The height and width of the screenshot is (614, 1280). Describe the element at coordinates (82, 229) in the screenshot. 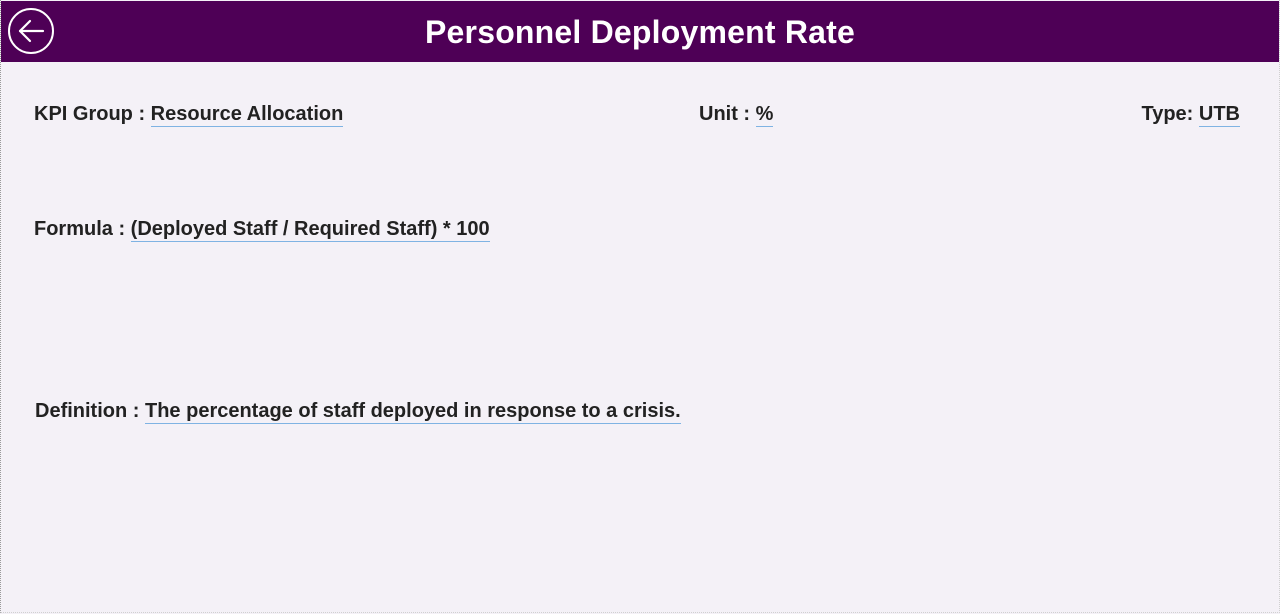

I see `formula-label: Formula :` at that location.